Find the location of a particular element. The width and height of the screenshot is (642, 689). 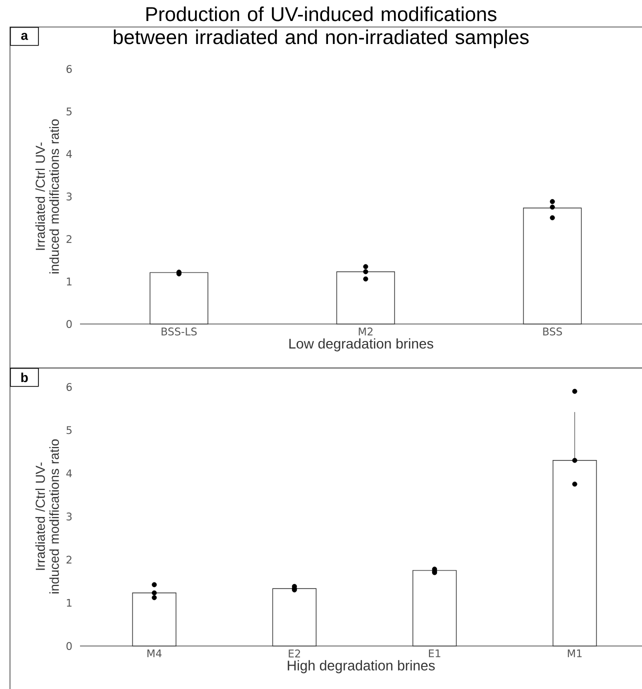

text: b is located at coordinates (24, 377).